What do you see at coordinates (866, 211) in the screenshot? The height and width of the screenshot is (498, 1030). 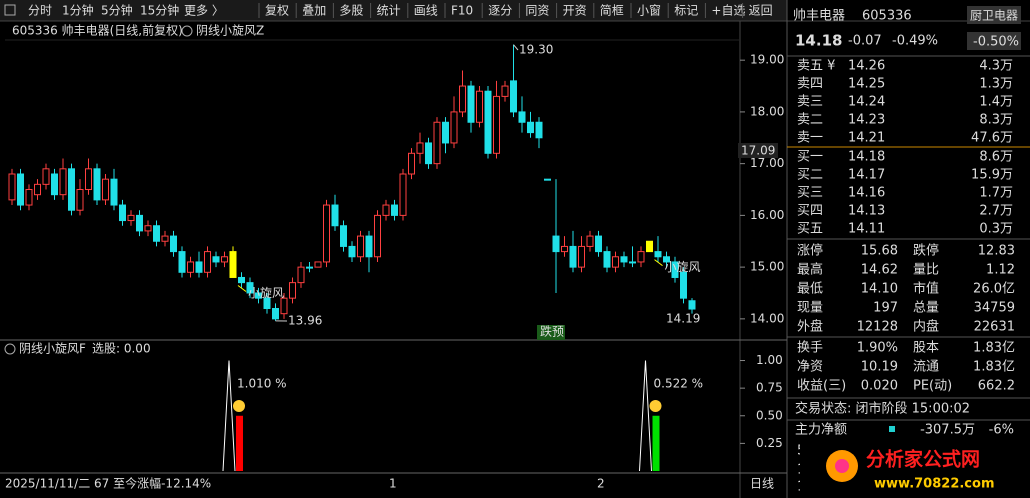 I see `quote-text: 14.13` at bounding box center [866, 211].